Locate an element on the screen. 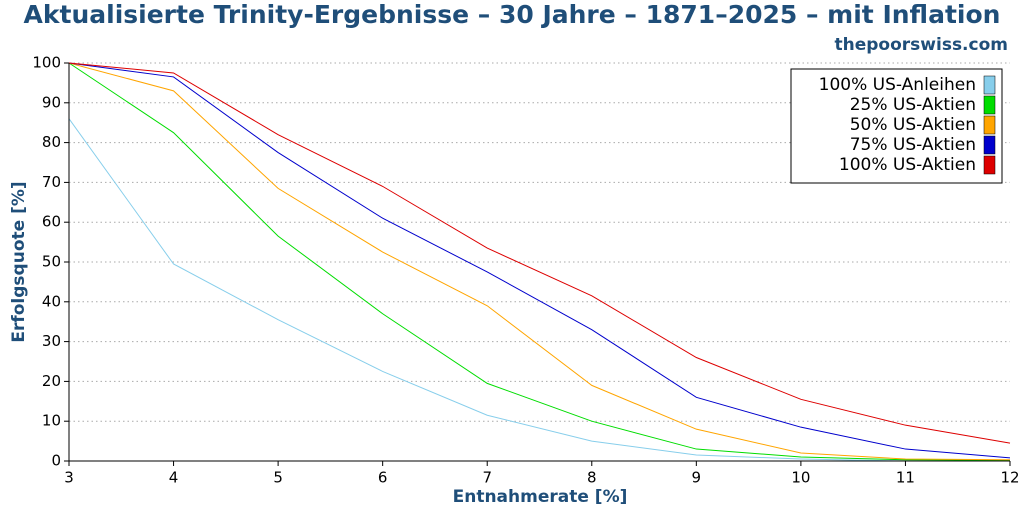  y-tick-label: 0 is located at coordinates (56, 461).